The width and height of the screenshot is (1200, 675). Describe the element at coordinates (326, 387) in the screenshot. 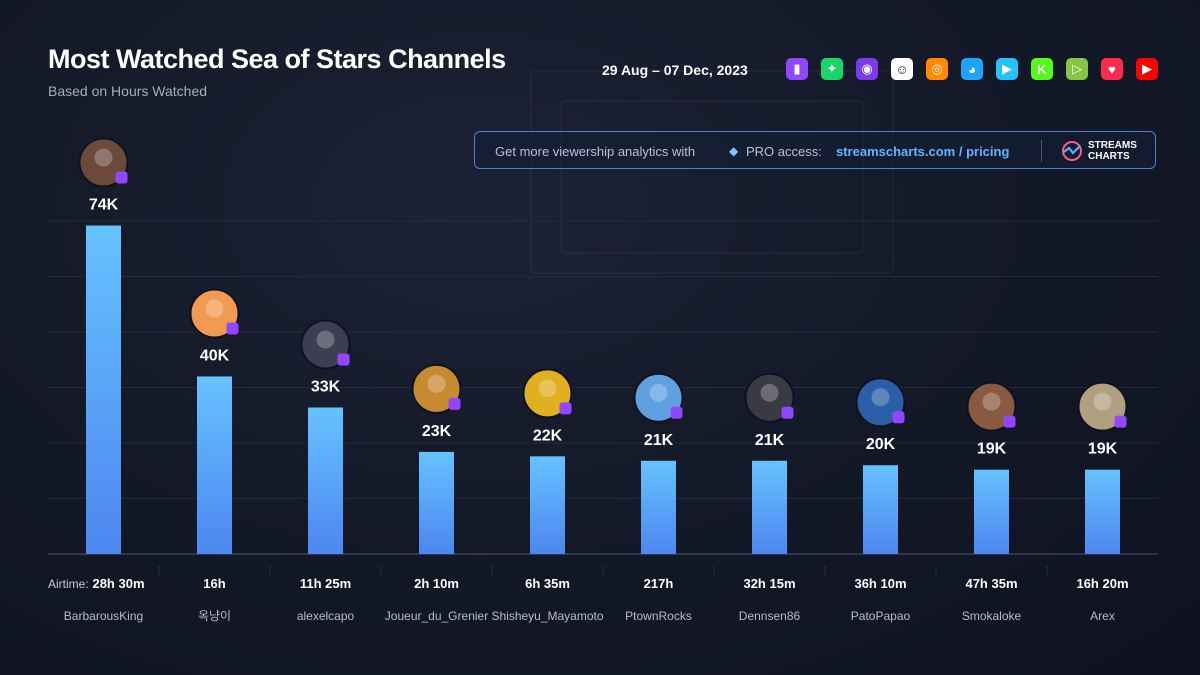

I see `data-label: 33K` at that location.